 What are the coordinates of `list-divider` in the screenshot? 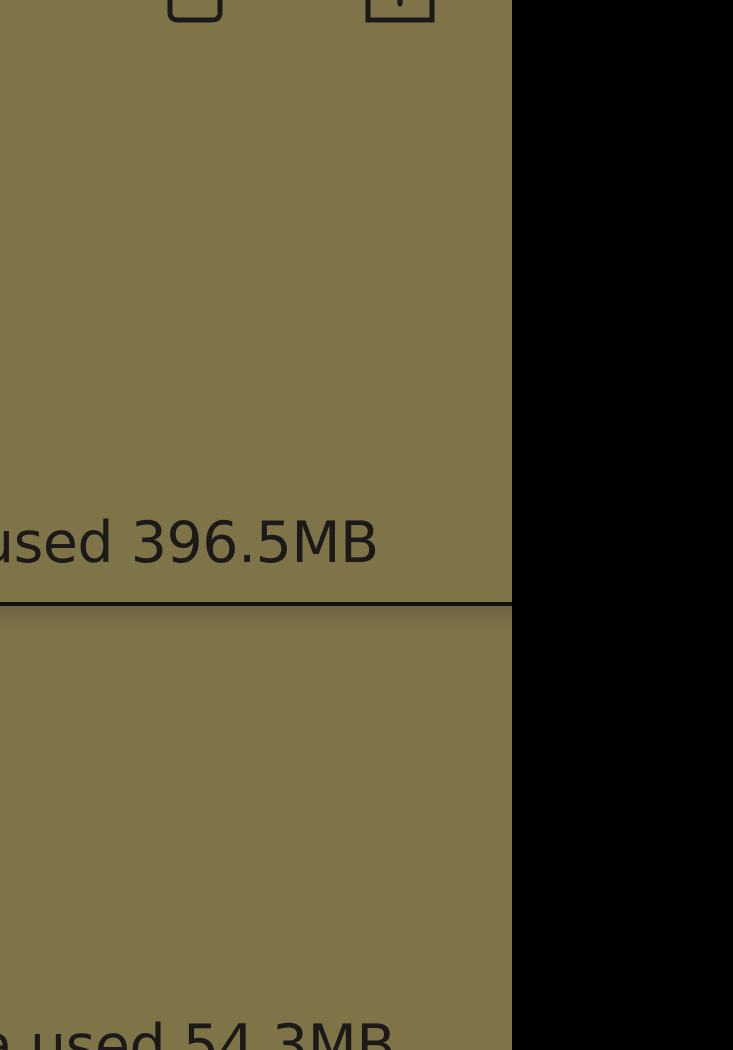 It's located at (256, 604).